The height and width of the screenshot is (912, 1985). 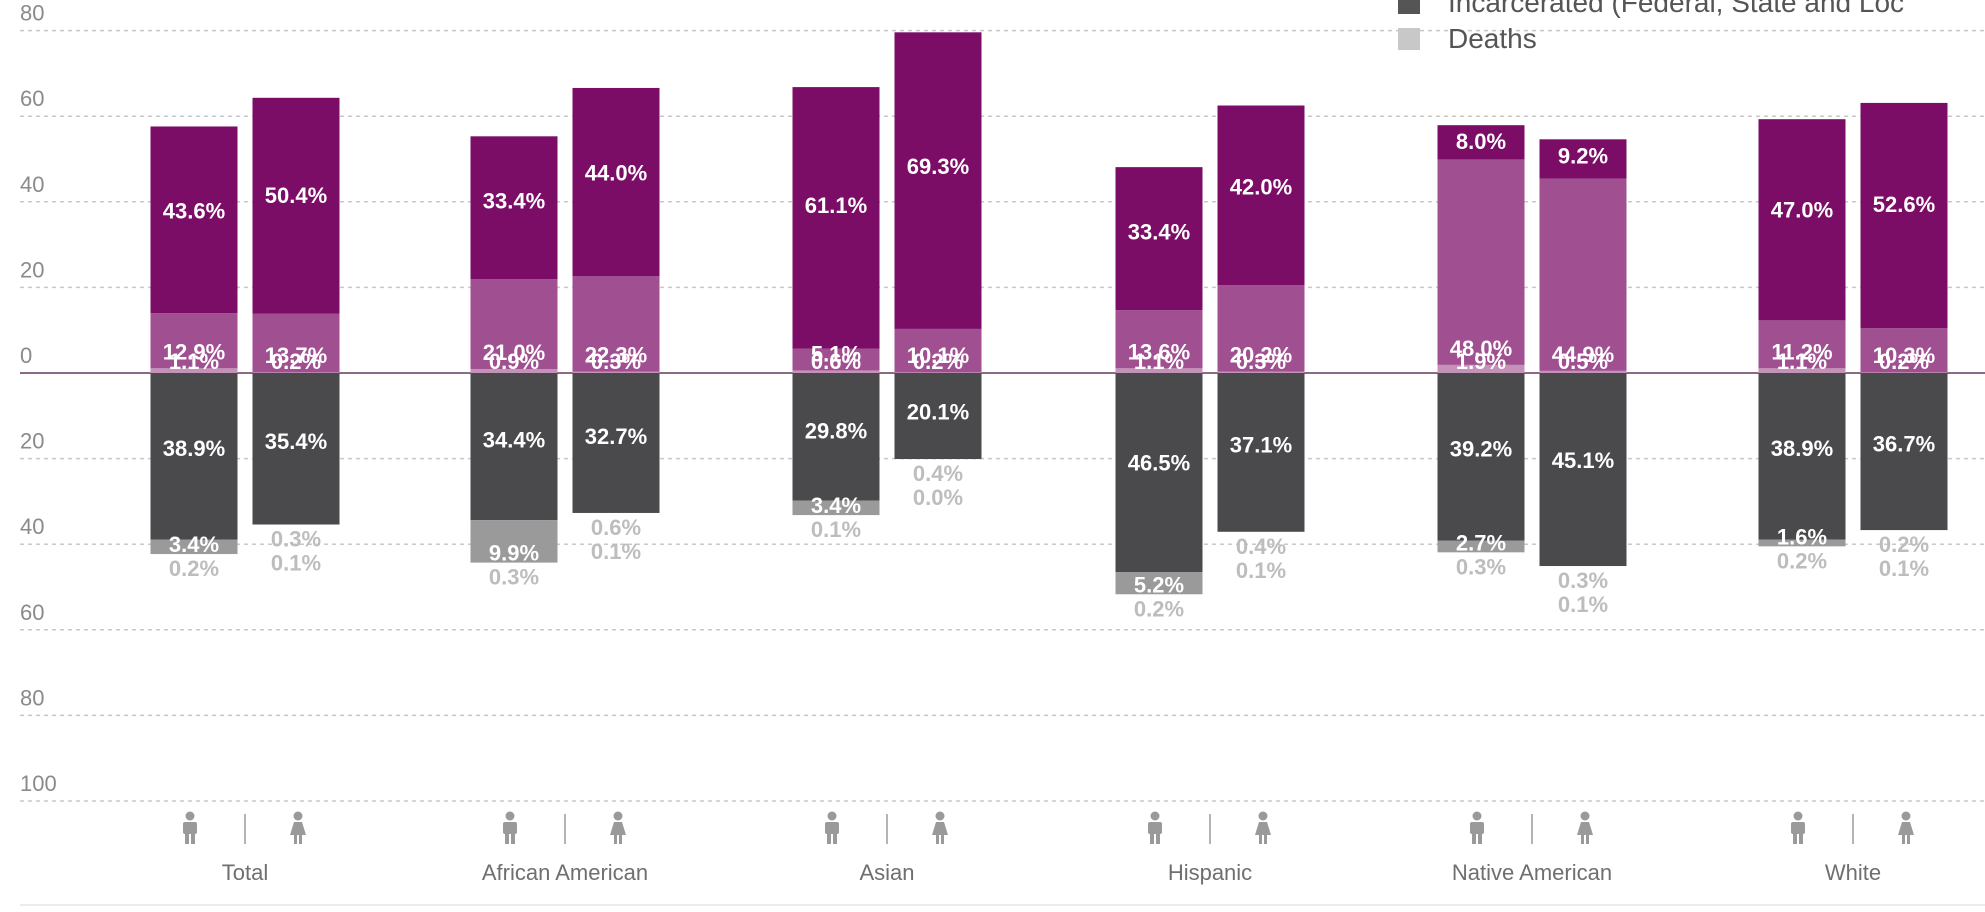 What do you see at coordinates (565, 872) in the screenshot?
I see `category-label: African American` at bounding box center [565, 872].